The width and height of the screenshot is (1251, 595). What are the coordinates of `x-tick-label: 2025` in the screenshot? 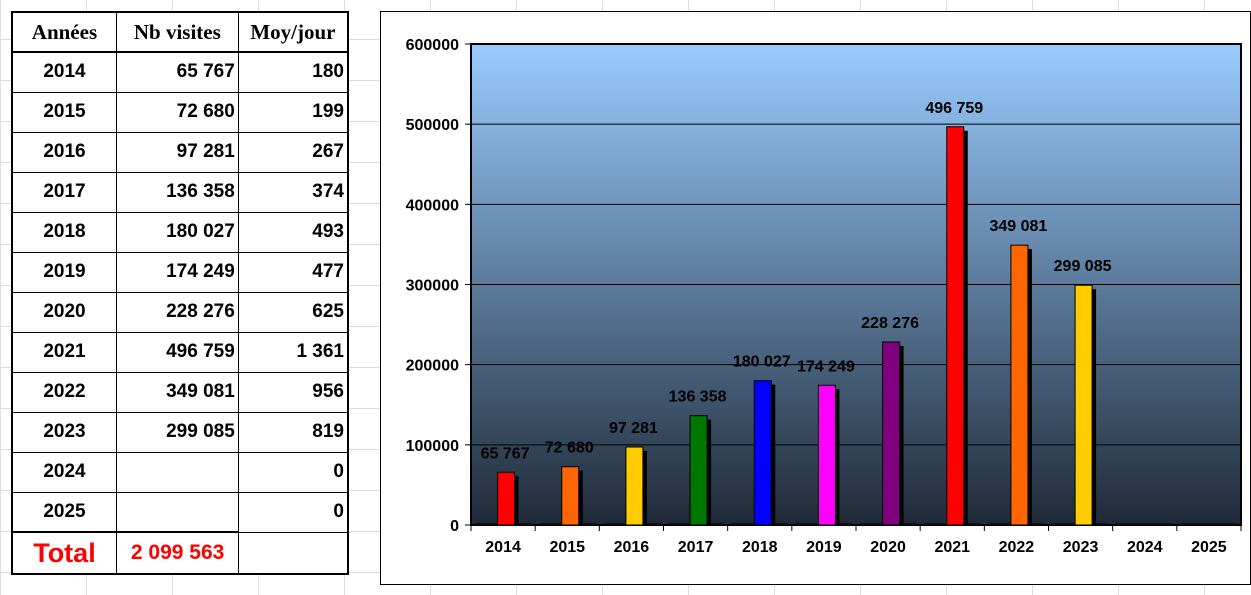 It's located at (1209, 547).